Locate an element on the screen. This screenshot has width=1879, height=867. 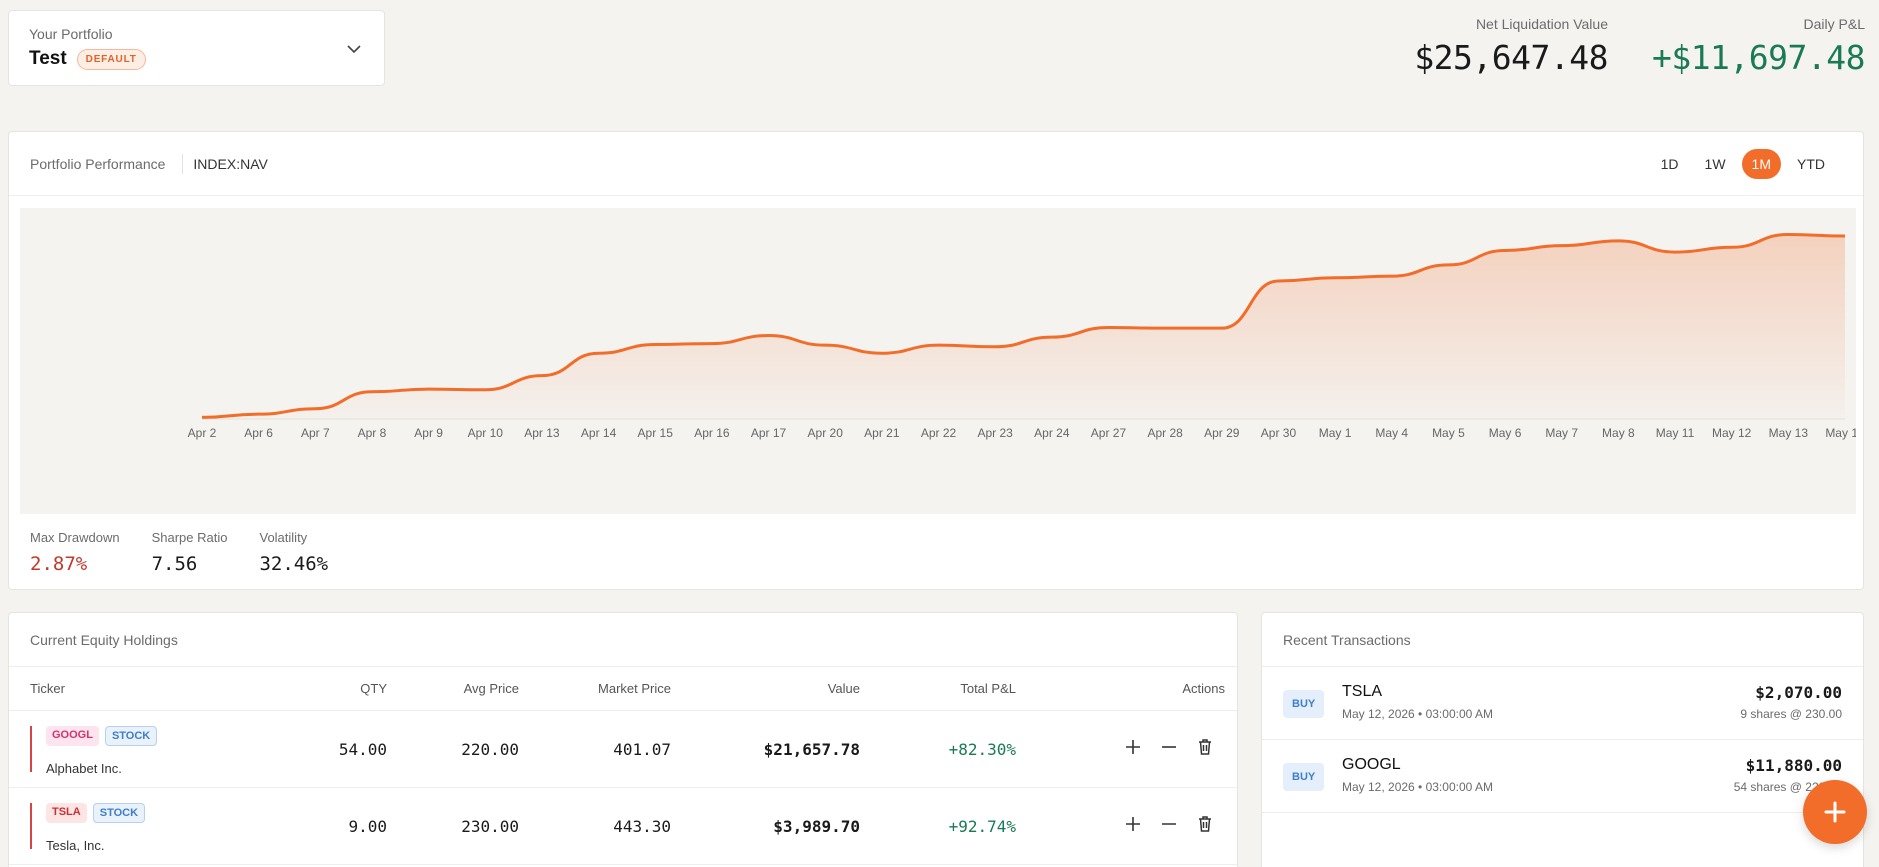
divider is located at coordinates (183, 163).